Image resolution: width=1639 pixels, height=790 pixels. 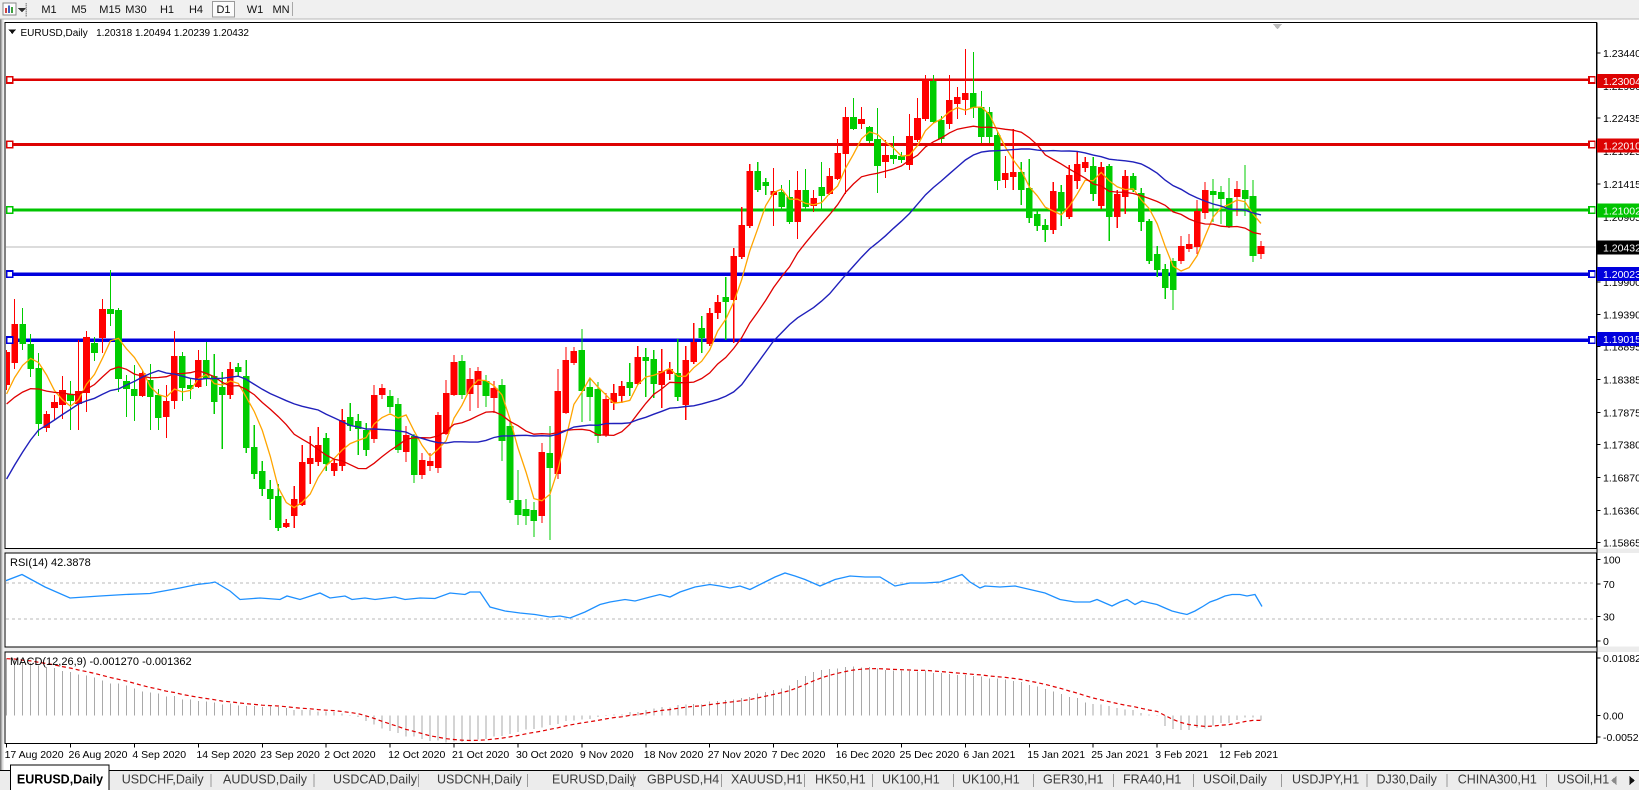 I want to click on svg-text: W1, so click(x=255, y=10).